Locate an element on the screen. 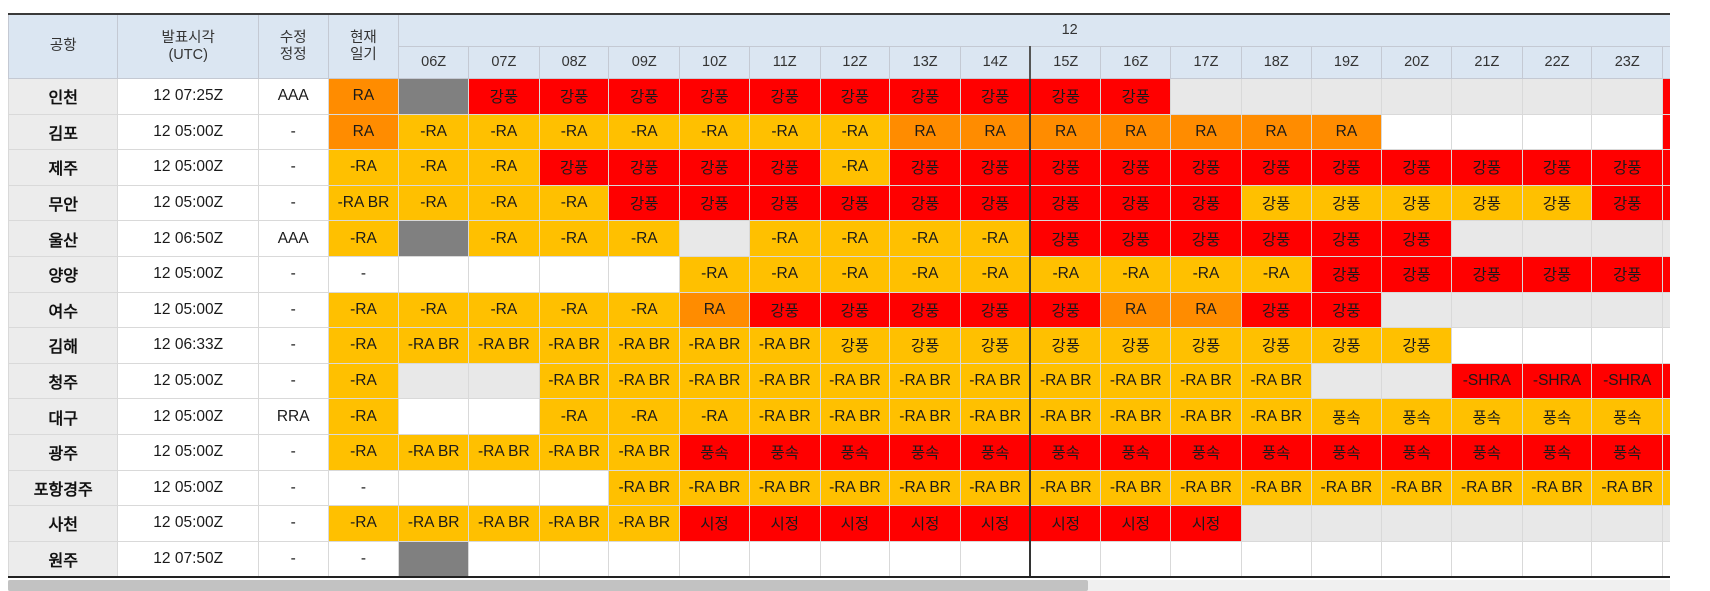 The image size is (1710, 591). airport-name: 제주 is located at coordinates (63, 167).